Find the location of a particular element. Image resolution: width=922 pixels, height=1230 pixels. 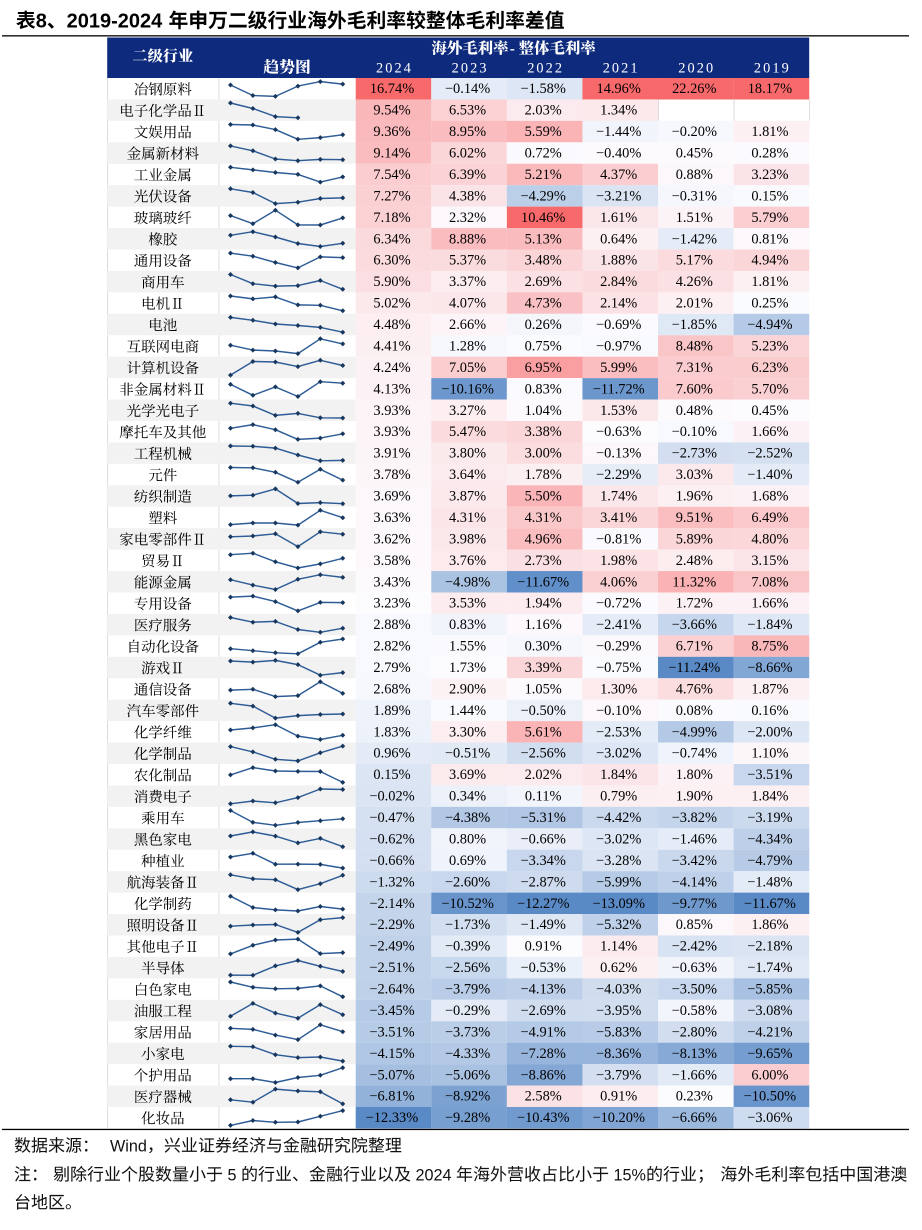

svg-text: 4.48% is located at coordinates (391, 325).